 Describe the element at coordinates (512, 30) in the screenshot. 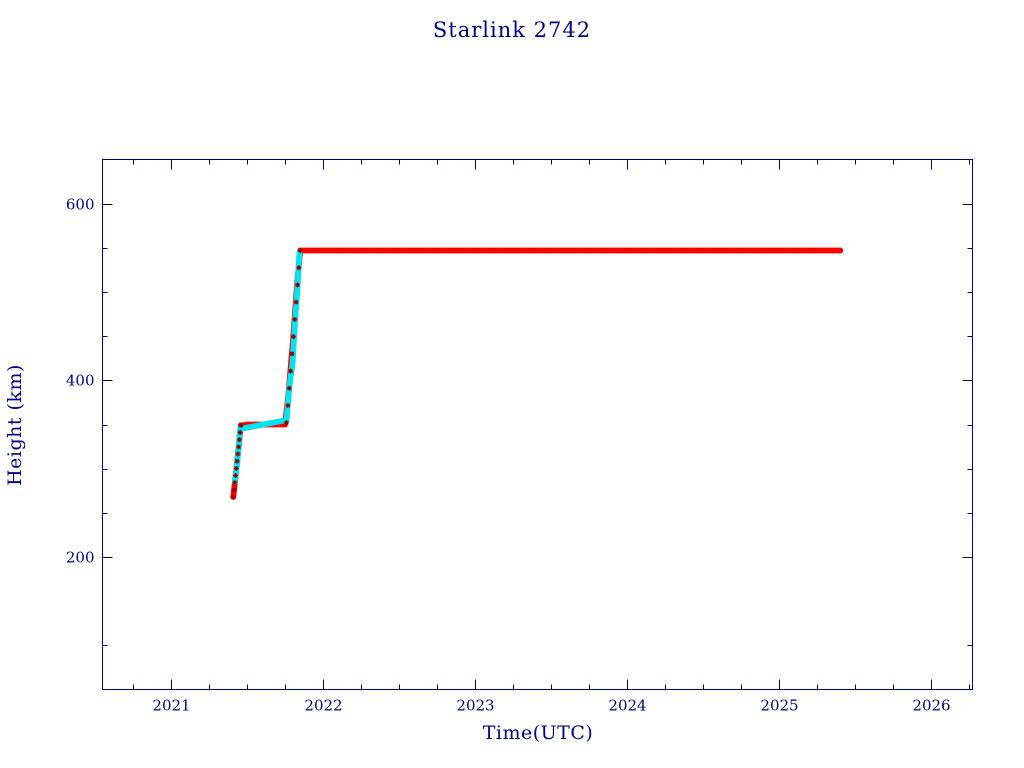

I see `chart-title: Starlink 2742` at that location.